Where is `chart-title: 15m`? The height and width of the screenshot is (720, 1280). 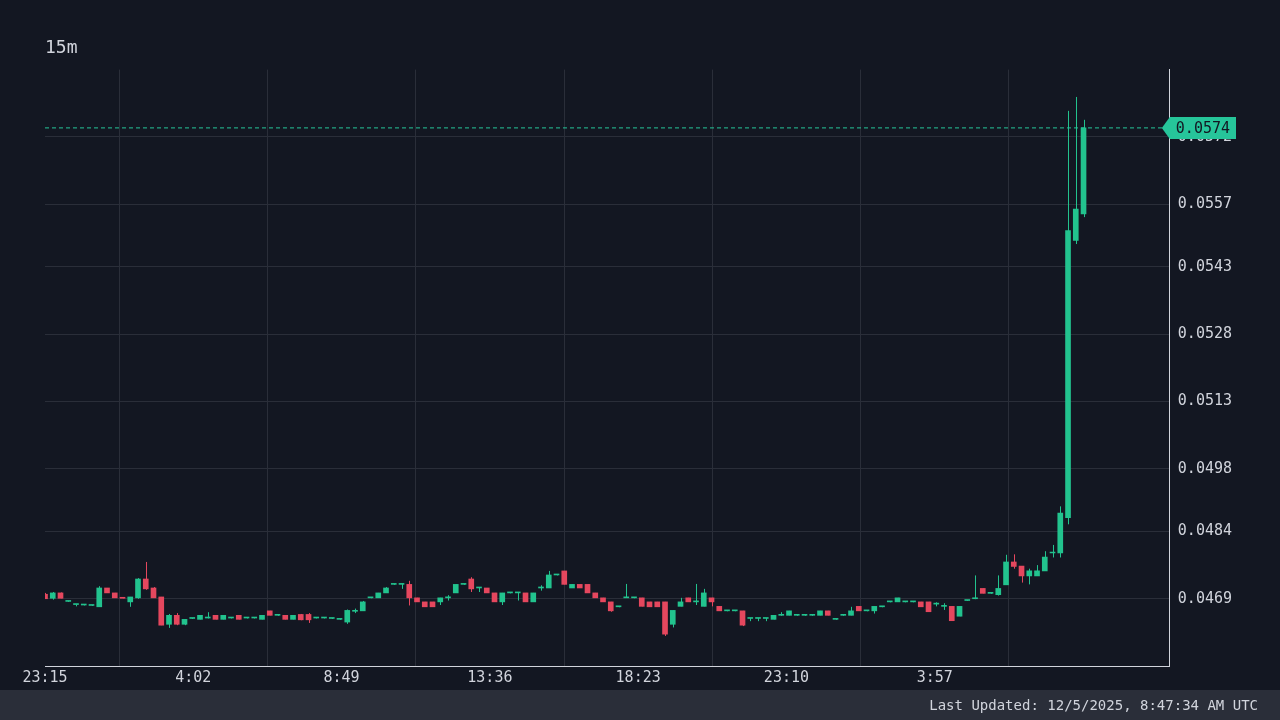 chart-title: 15m is located at coordinates (61, 47).